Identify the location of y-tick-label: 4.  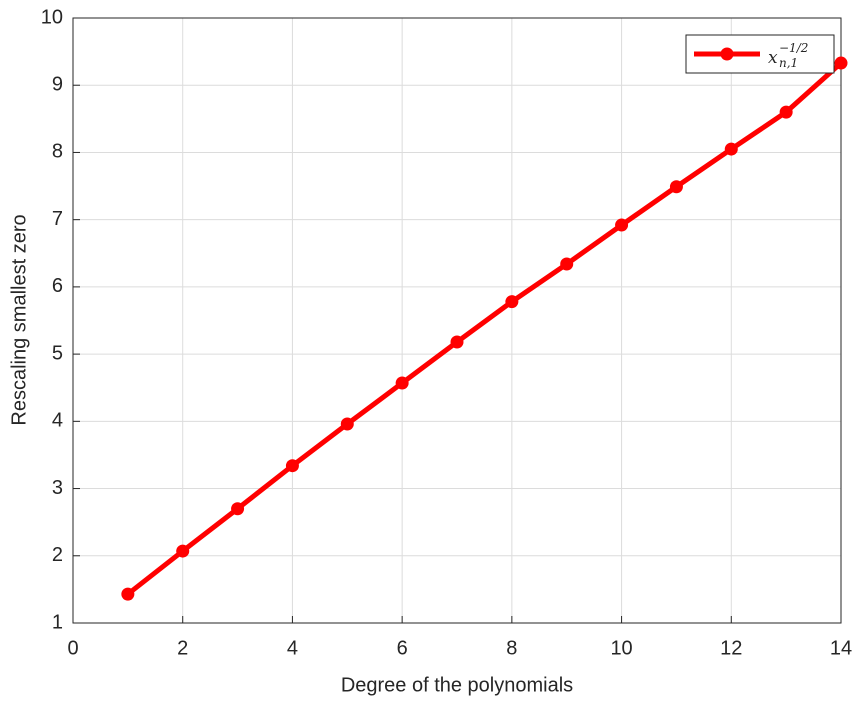
(57, 421).